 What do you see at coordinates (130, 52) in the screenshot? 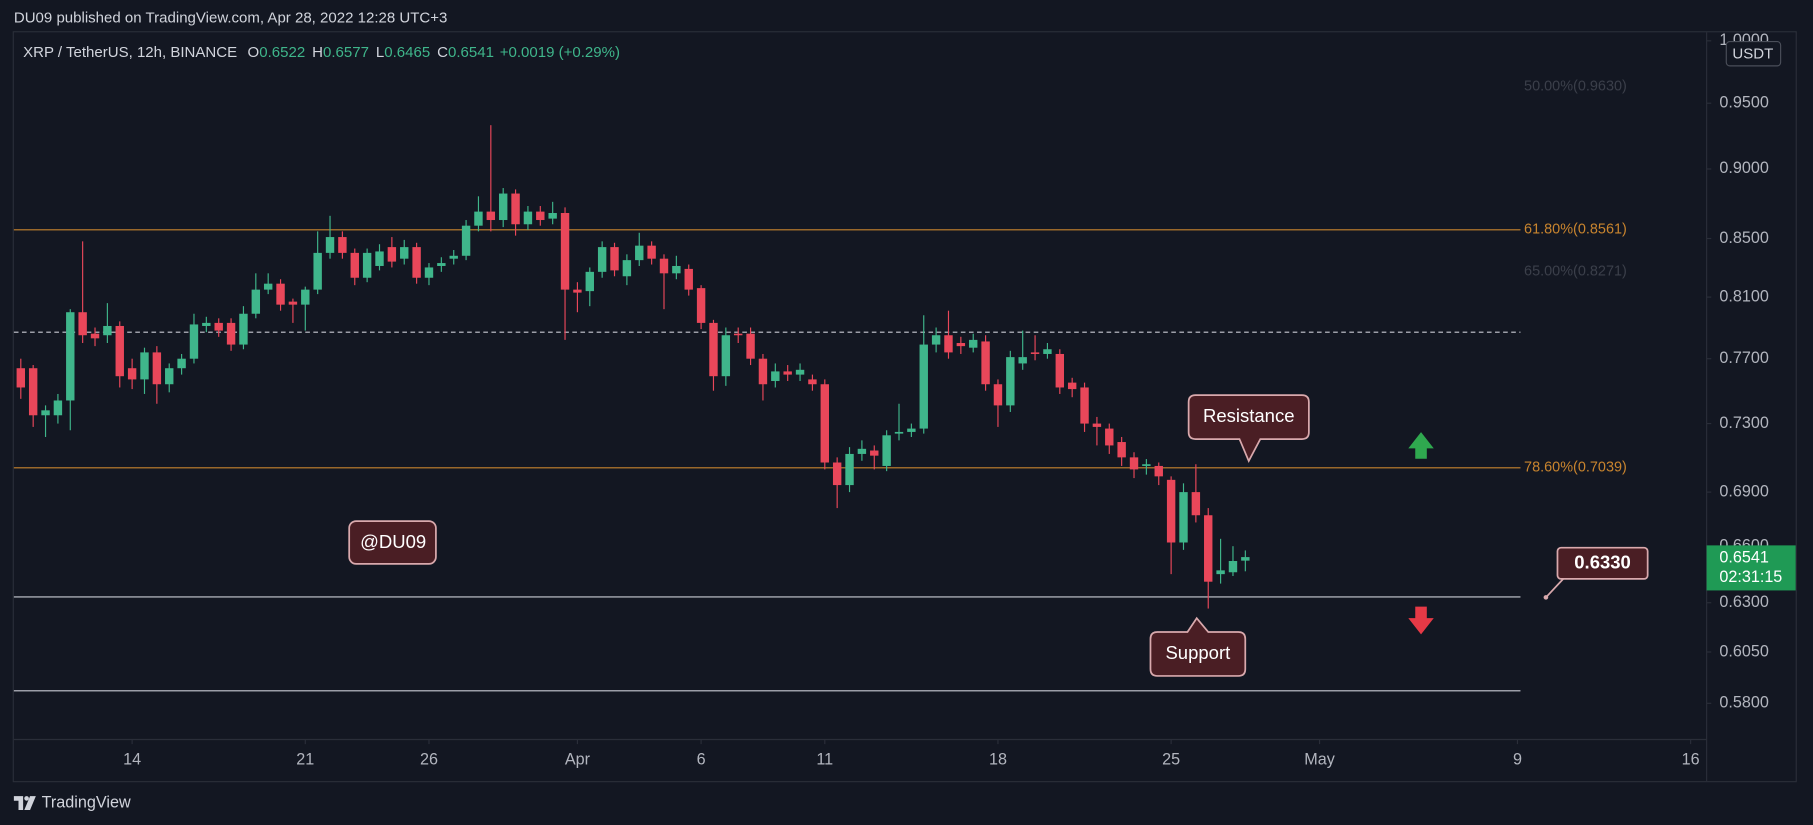
I see `symbol: XRP / TetherUS, 12h, BINANCE` at bounding box center [130, 52].